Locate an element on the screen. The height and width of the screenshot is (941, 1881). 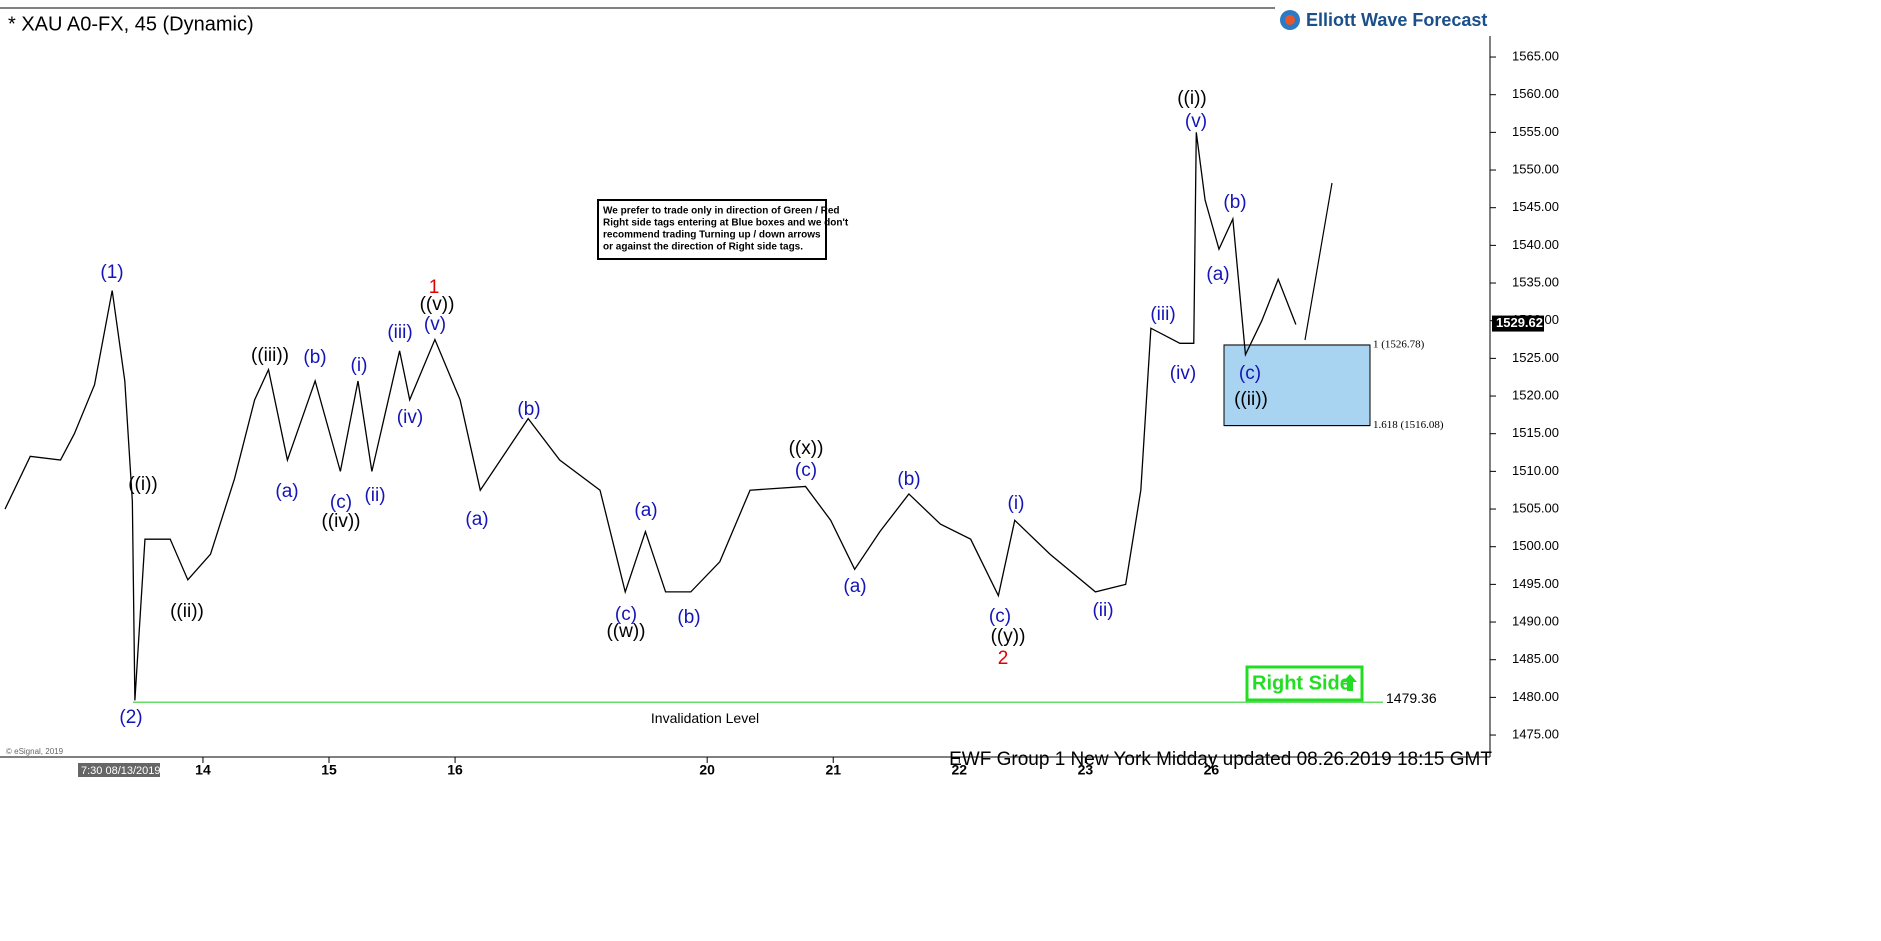
y-tick-label: 1525.00 is located at coordinates (1535, 357).